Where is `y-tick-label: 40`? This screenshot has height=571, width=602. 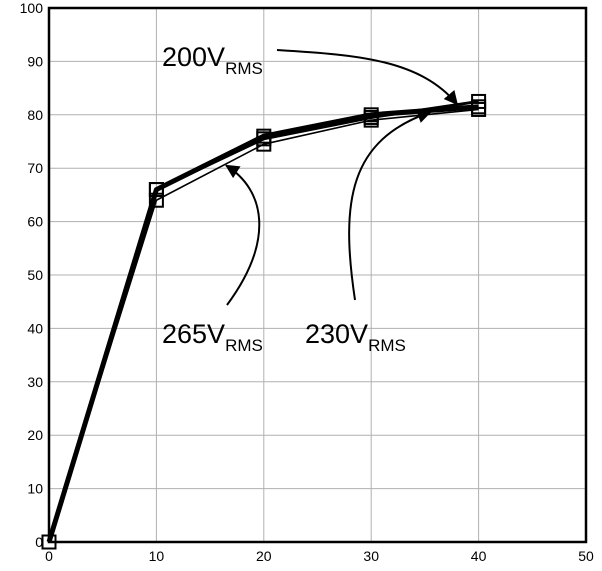 y-tick-label: 40 is located at coordinates (35, 328).